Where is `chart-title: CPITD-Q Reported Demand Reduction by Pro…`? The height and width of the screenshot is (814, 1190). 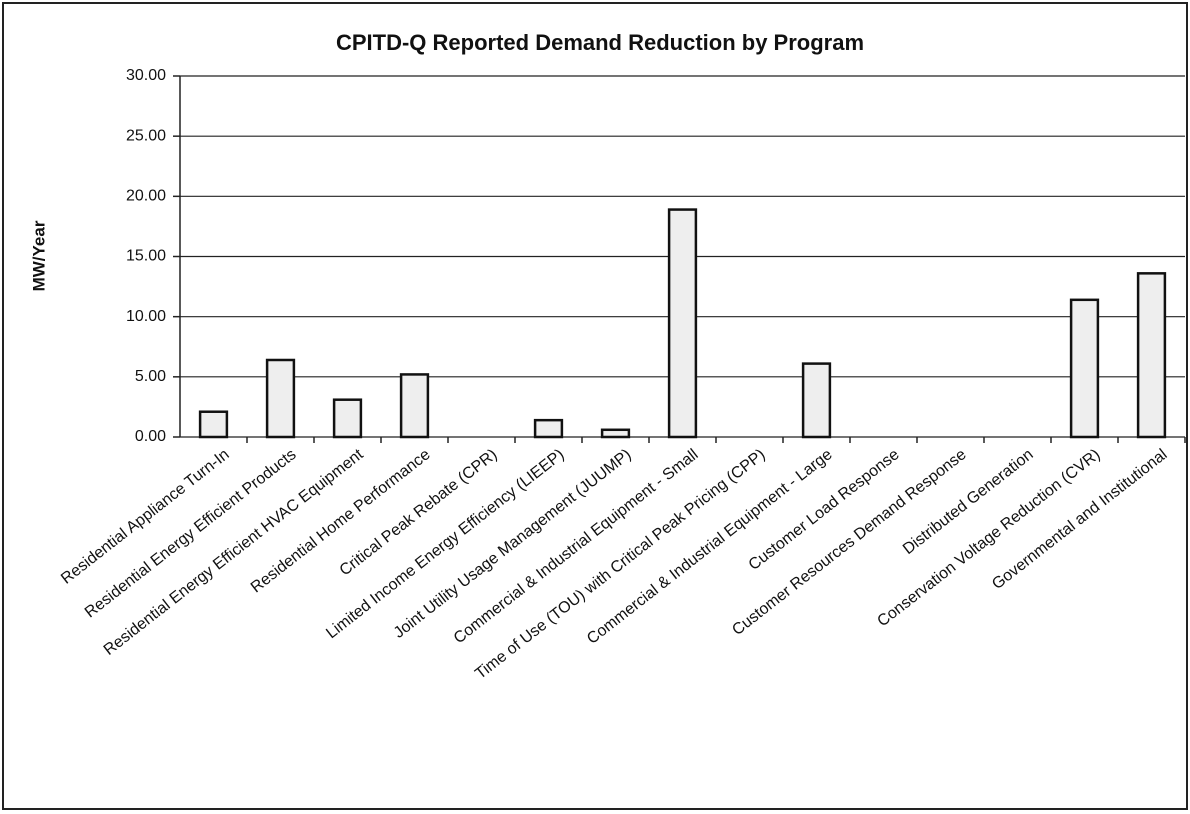
chart-title: CPITD-Q Reported Demand Reduction by Pro… is located at coordinates (600, 42).